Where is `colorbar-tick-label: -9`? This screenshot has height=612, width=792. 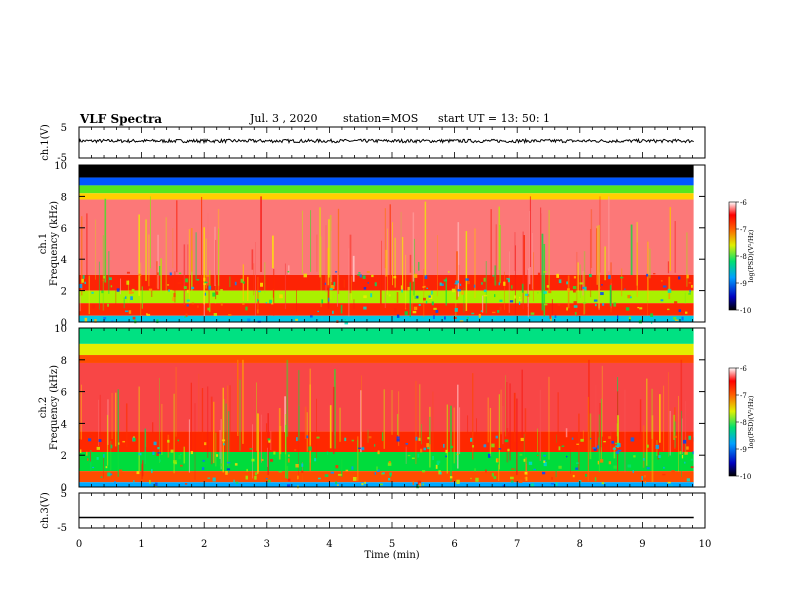
colorbar-tick-label: -9 is located at coordinates (743, 284).